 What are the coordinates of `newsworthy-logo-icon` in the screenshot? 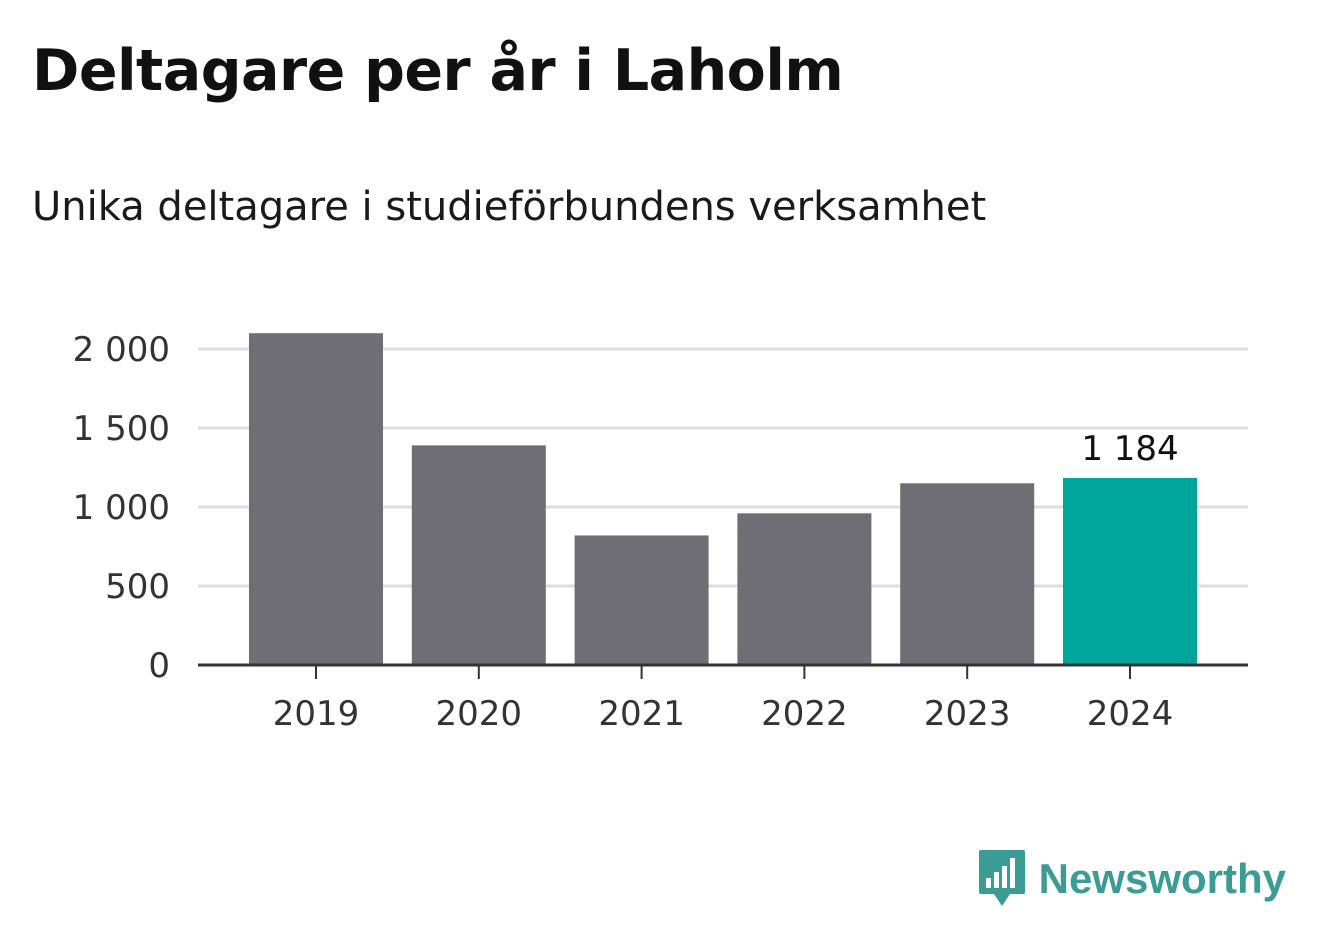 It's located at (1001, 878).